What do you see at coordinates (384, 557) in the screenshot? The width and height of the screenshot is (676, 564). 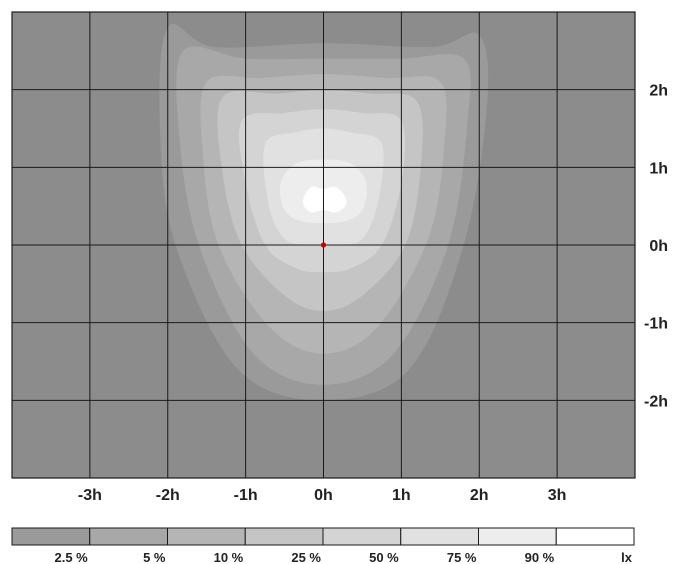 I see `legend-label: 50 %` at bounding box center [384, 557].